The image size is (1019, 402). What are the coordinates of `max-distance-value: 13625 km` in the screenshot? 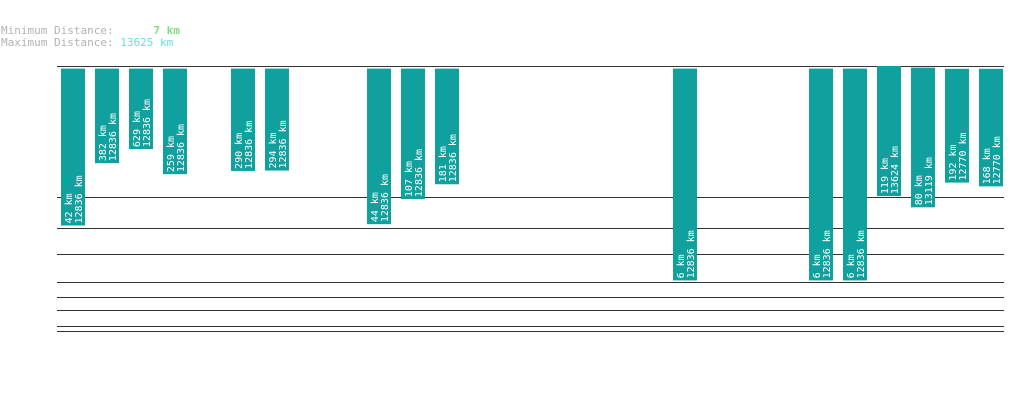 It's located at (147, 42).